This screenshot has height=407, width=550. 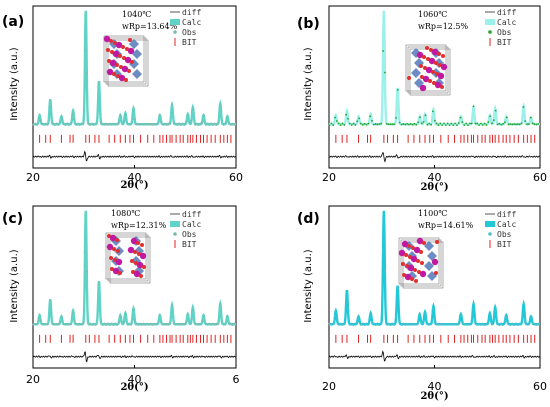 I want to click on legend-entry-diff: diff, so click(x=506, y=214).